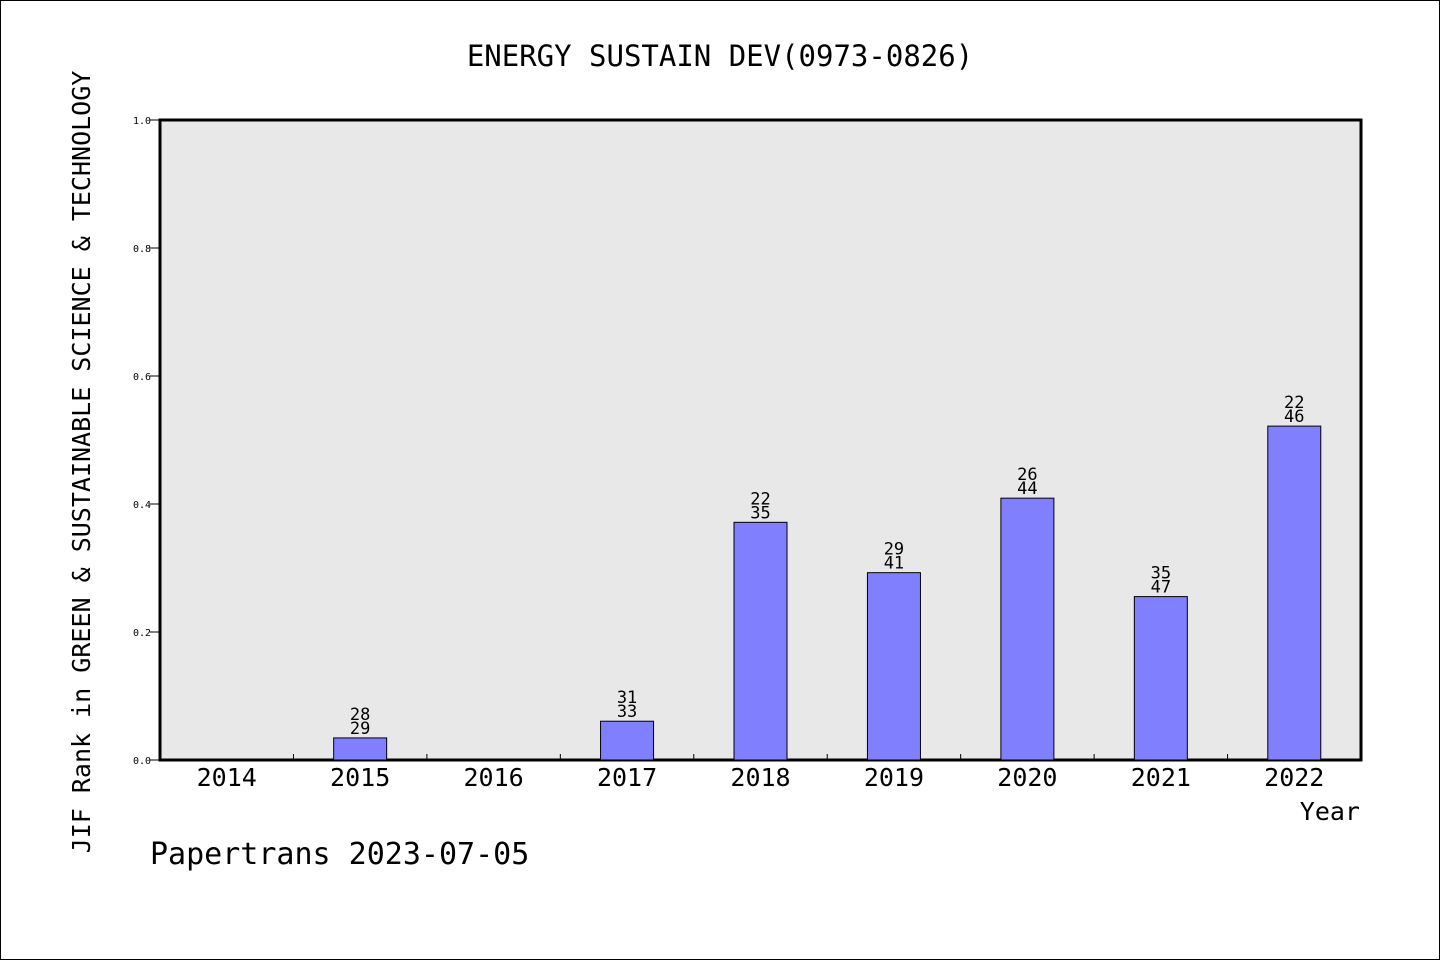 The image size is (1440, 960). Describe the element at coordinates (760, 777) in the screenshot. I see `x-tick-label-2018: 2018` at that location.